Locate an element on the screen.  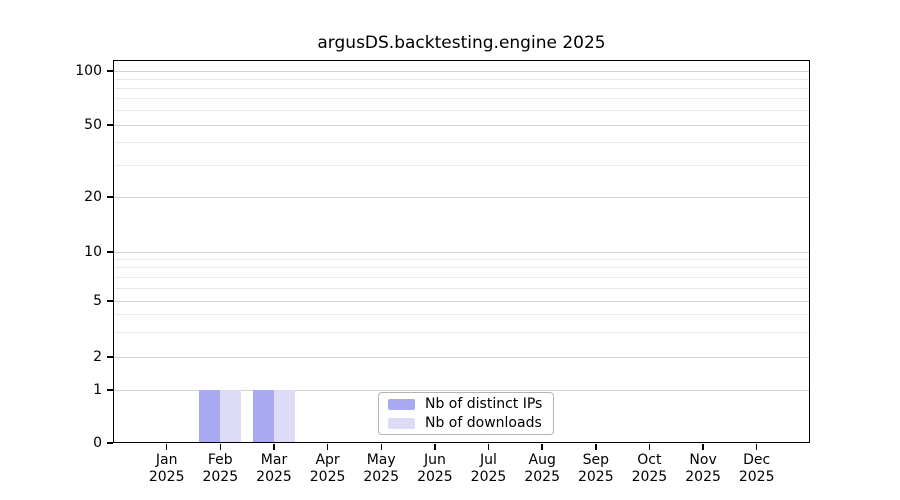
y-axis-tick-label: 1 is located at coordinates (97, 390).